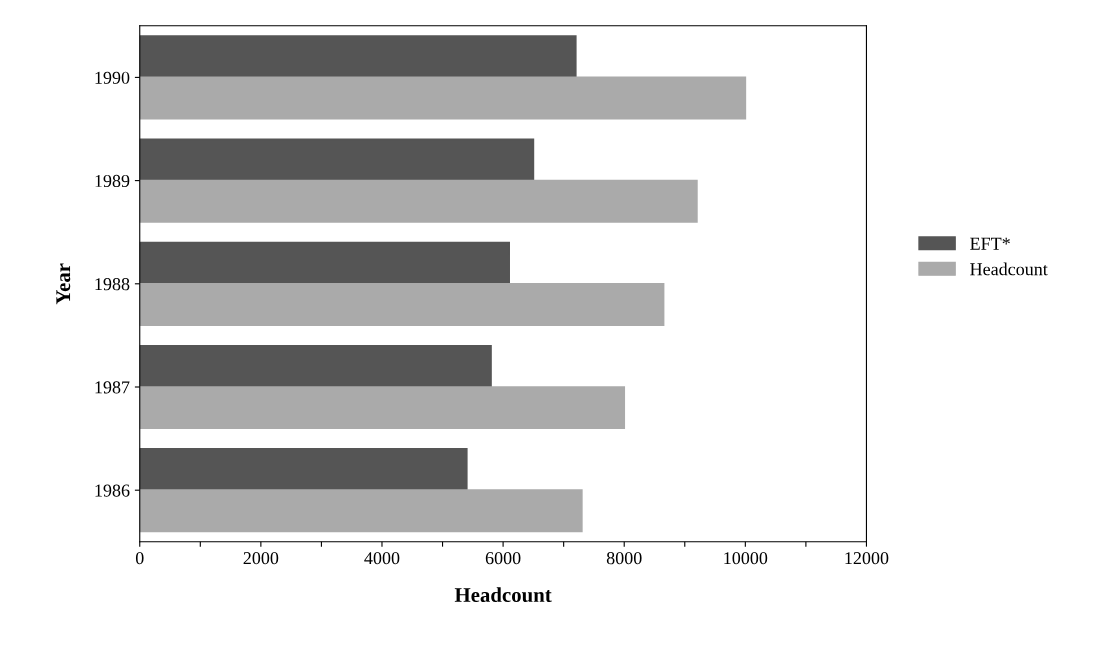 This screenshot has height=645, width=1118. I want to click on y-tick-label: 1990, so click(112, 77).